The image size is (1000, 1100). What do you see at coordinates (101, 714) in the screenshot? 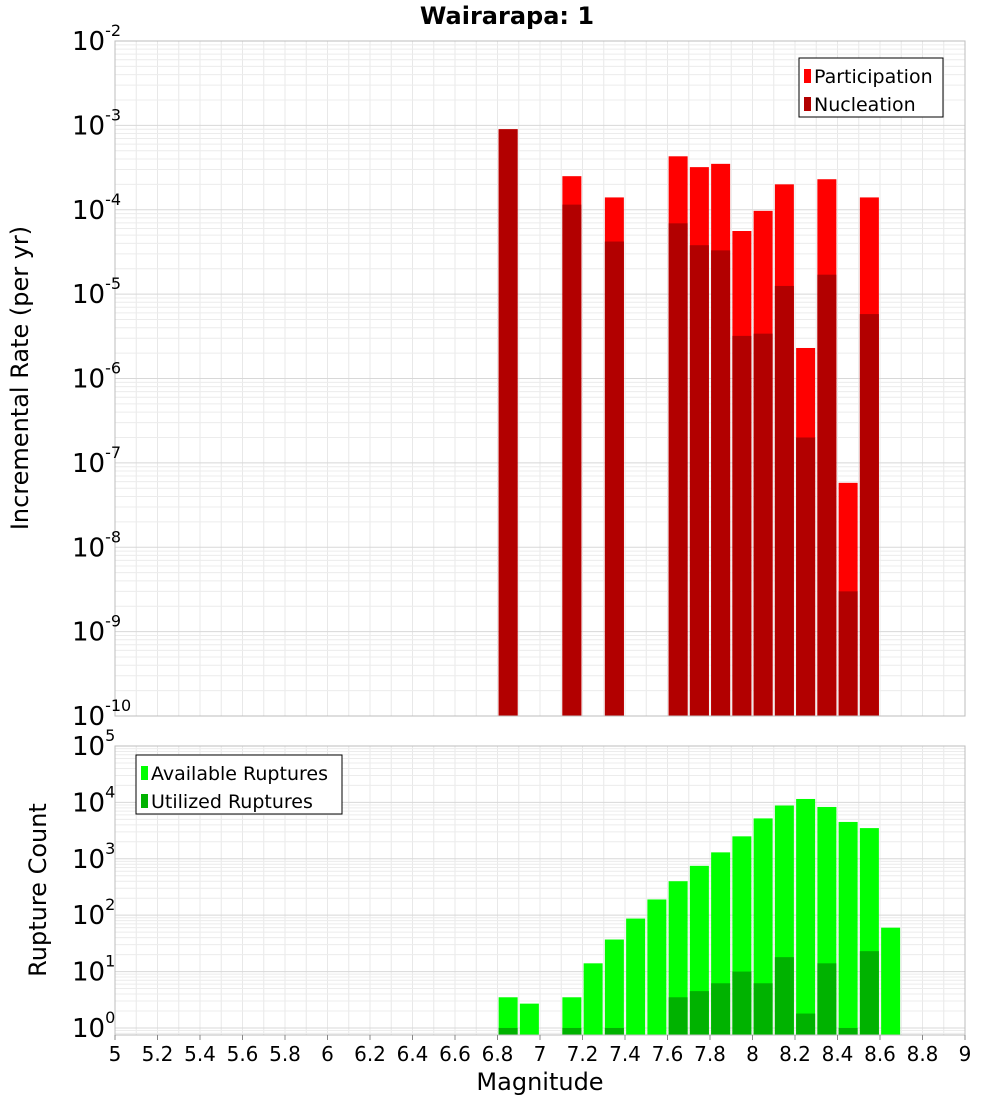
I see `y-tick-label: 10⁻¹⁰` at bounding box center [101, 714].